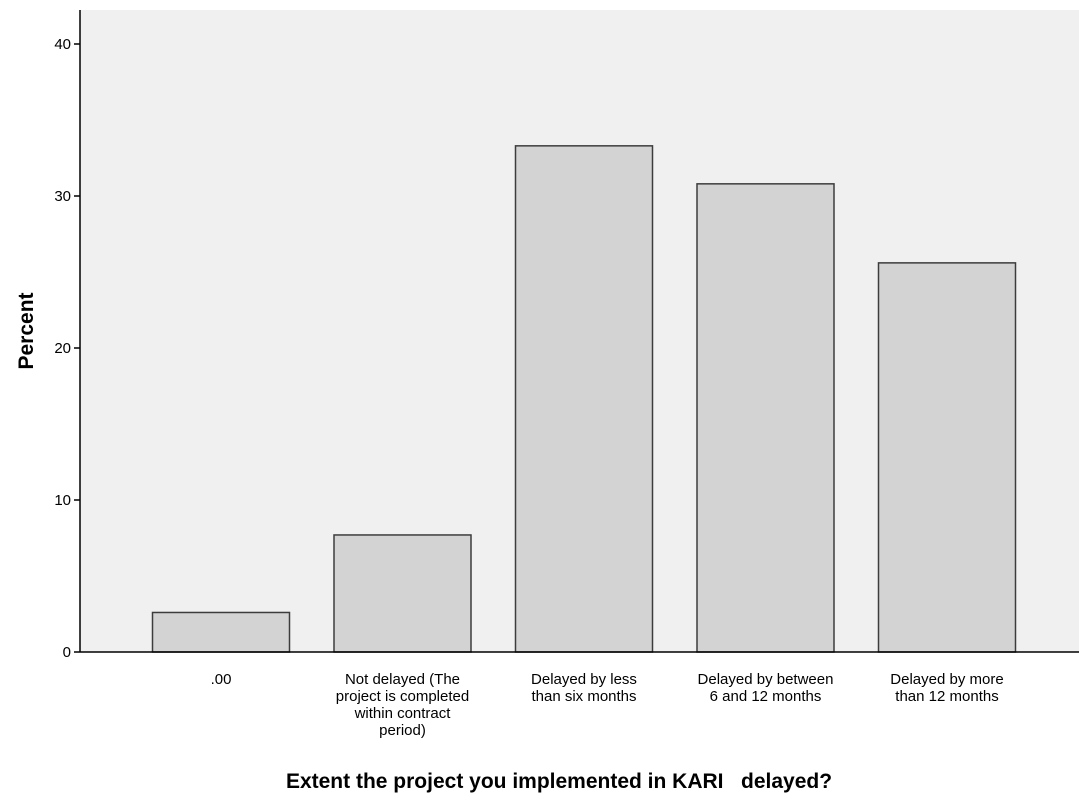 The image size is (1079, 810). Describe the element at coordinates (62, 44) in the screenshot. I see `y-tick-label: 40` at that location.